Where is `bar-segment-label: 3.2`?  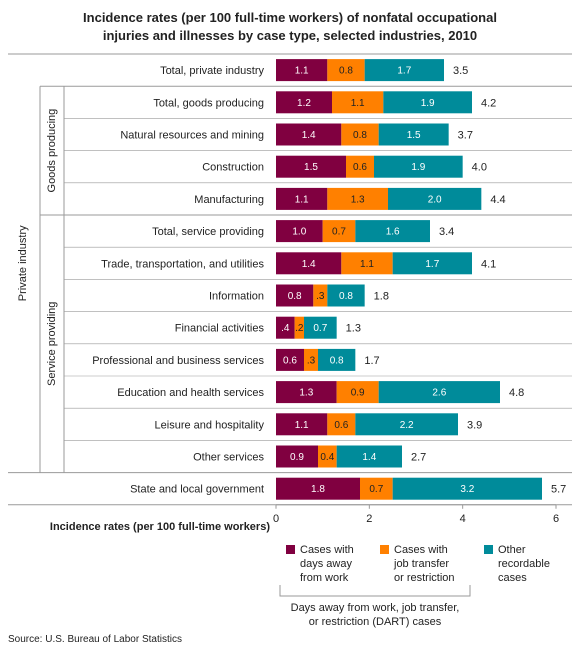
bar-segment-label: 3.2 is located at coordinates (467, 489).